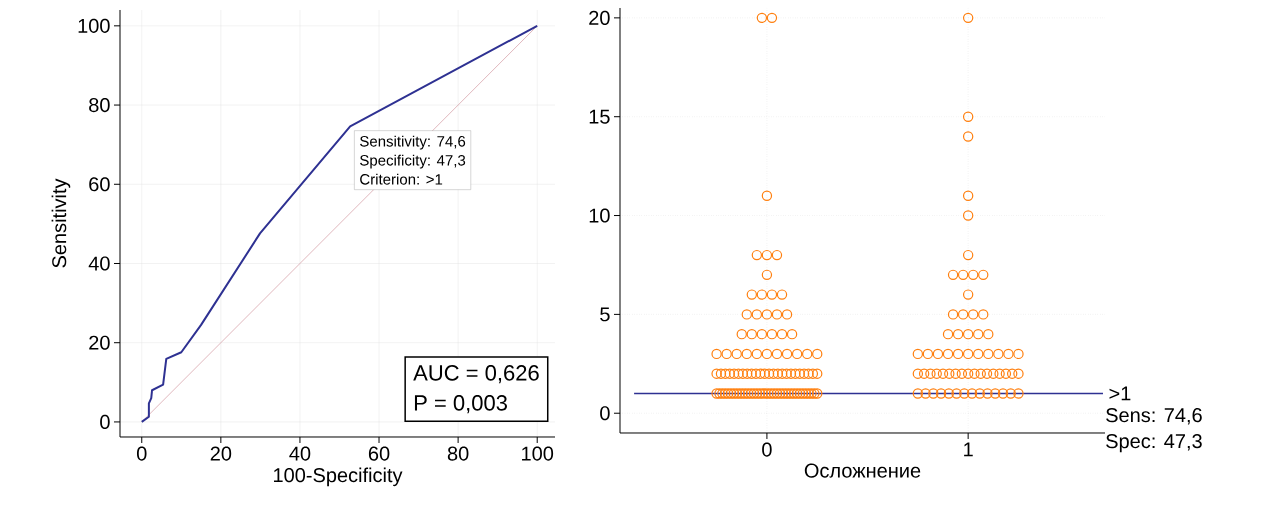  What do you see at coordinates (1120, 393) in the screenshot?
I see `ref-line-label: >1` at bounding box center [1120, 393].